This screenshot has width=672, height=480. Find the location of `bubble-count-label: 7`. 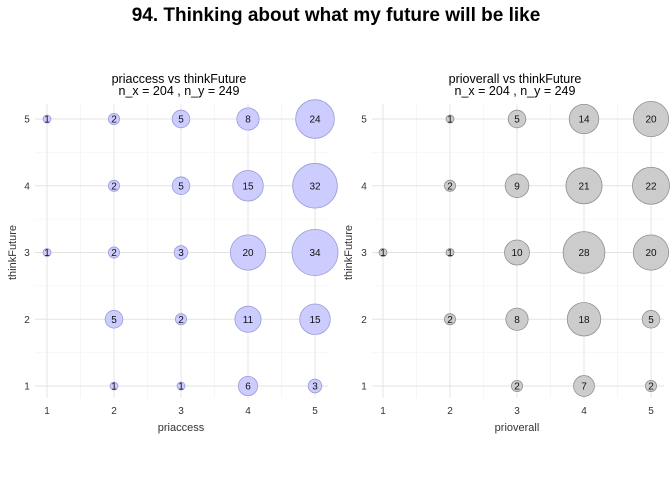

bubble-count-label: 7 is located at coordinates (584, 387).